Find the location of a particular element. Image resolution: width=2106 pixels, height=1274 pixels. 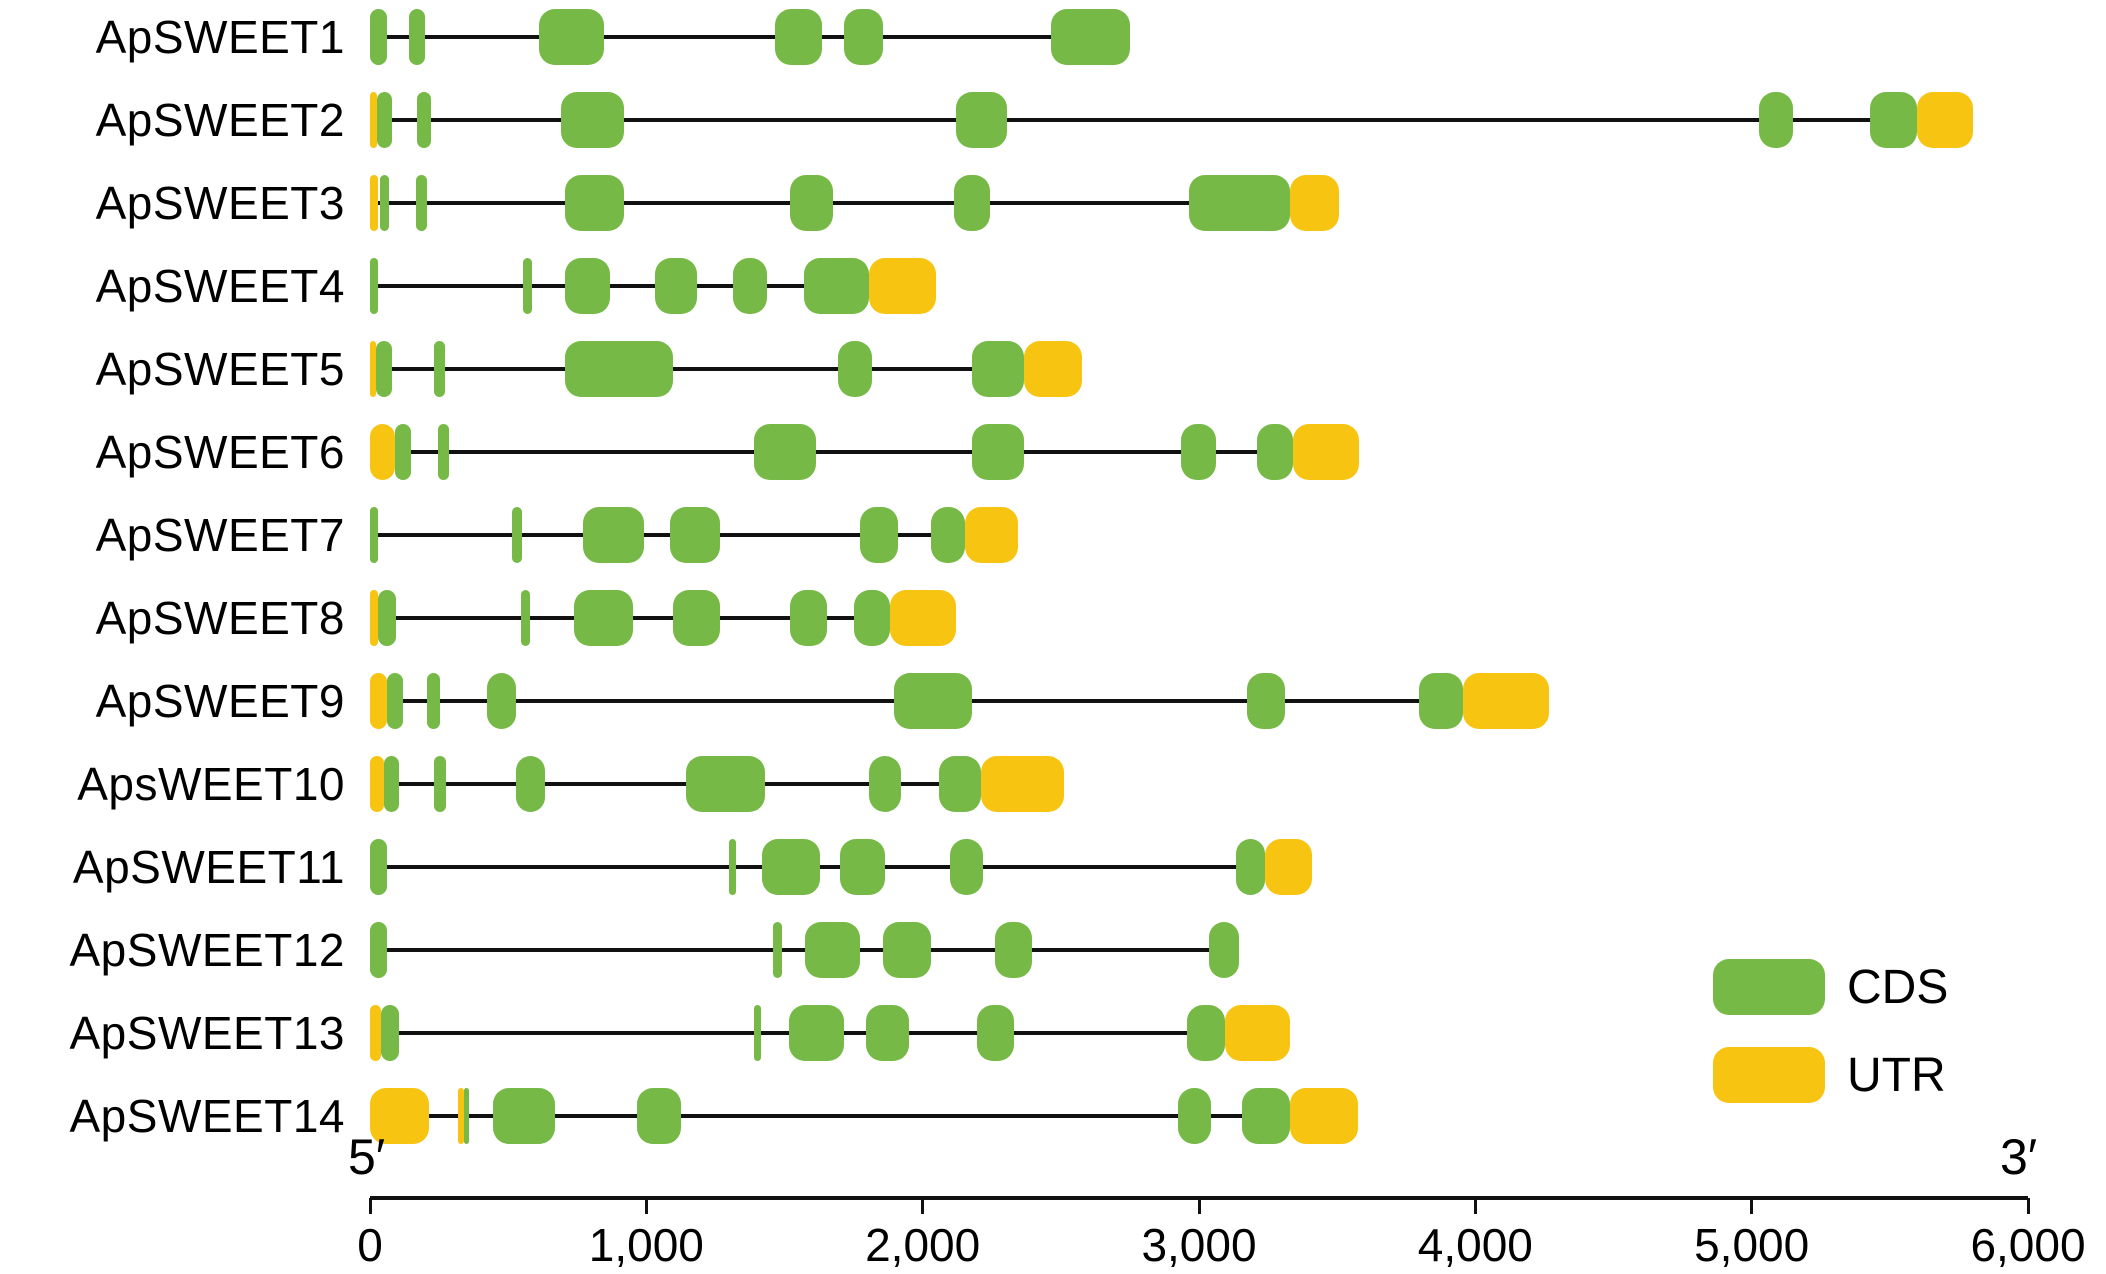

gene-label: ApSWEET4 is located at coordinates (220, 286).